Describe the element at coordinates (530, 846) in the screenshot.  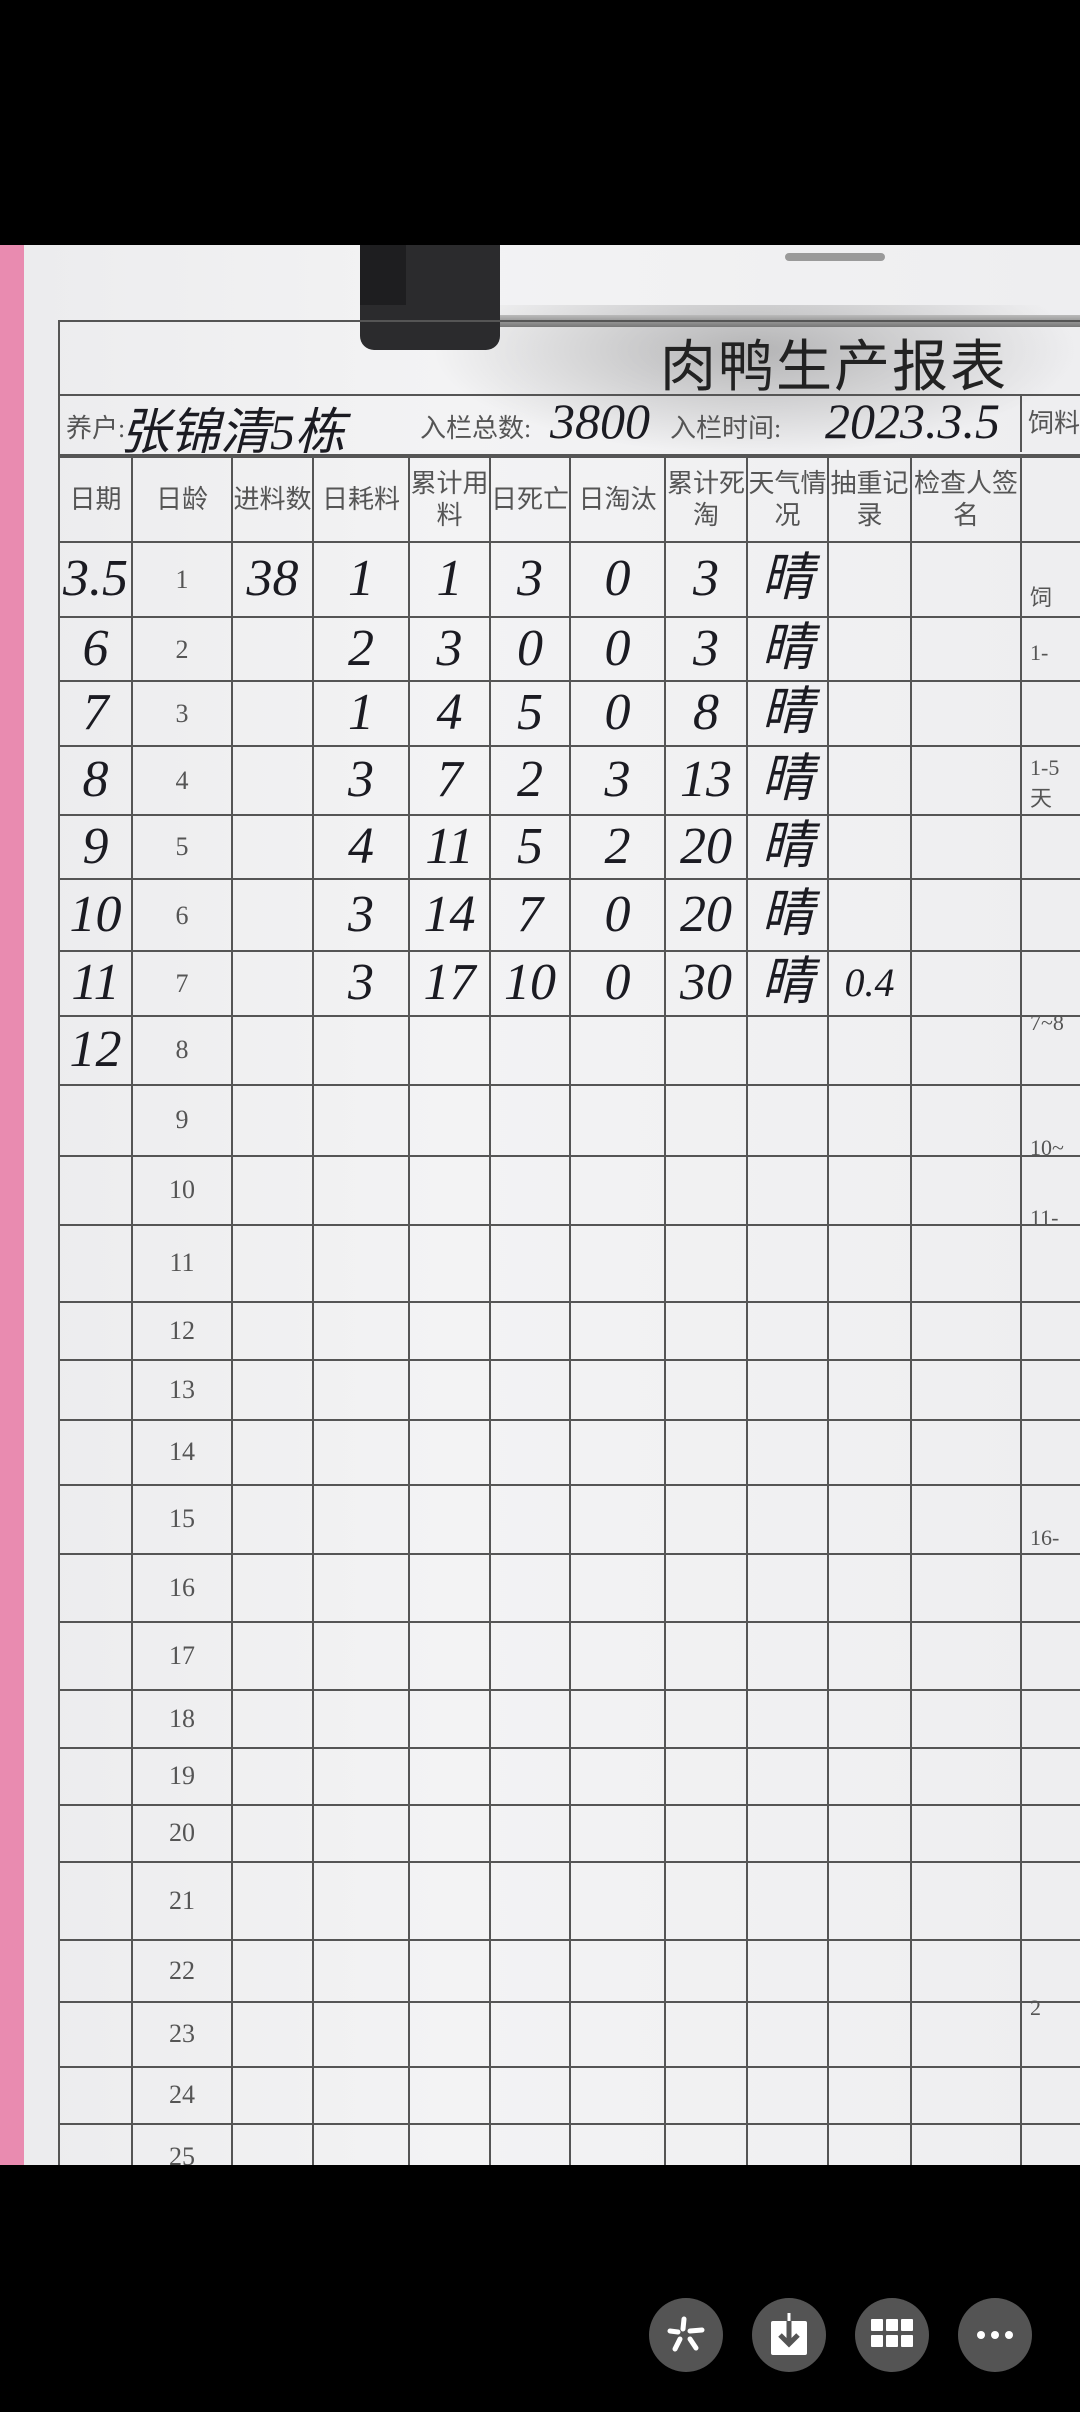
I see `handwritten-value: 5` at that location.